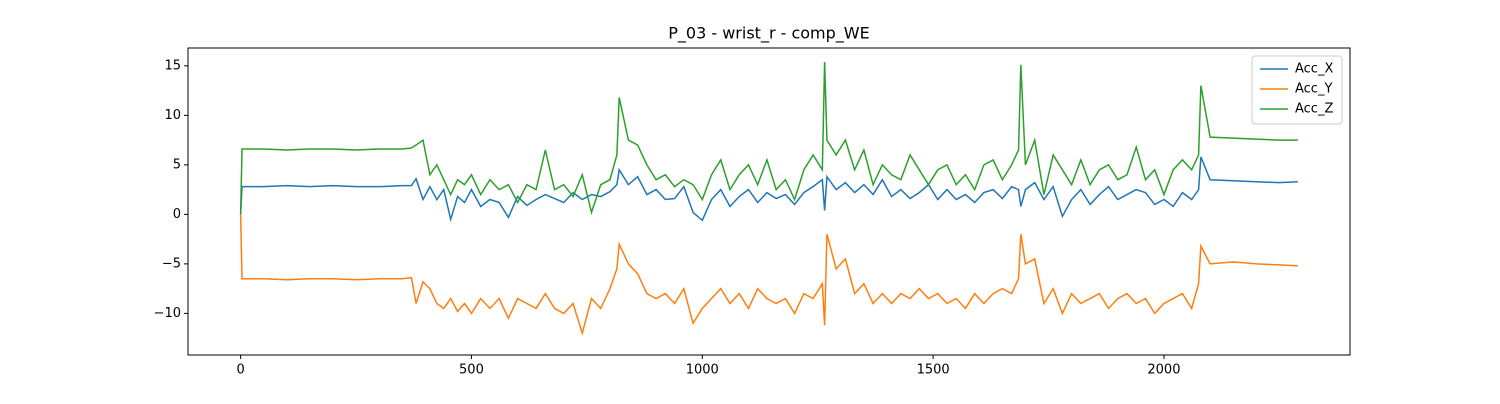 This screenshot has width=1500, height=404. What do you see at coordinates (1314, 109) in the screenshot?
I see `legend-label: Acc_Z` at bounding box center [1314, 109].